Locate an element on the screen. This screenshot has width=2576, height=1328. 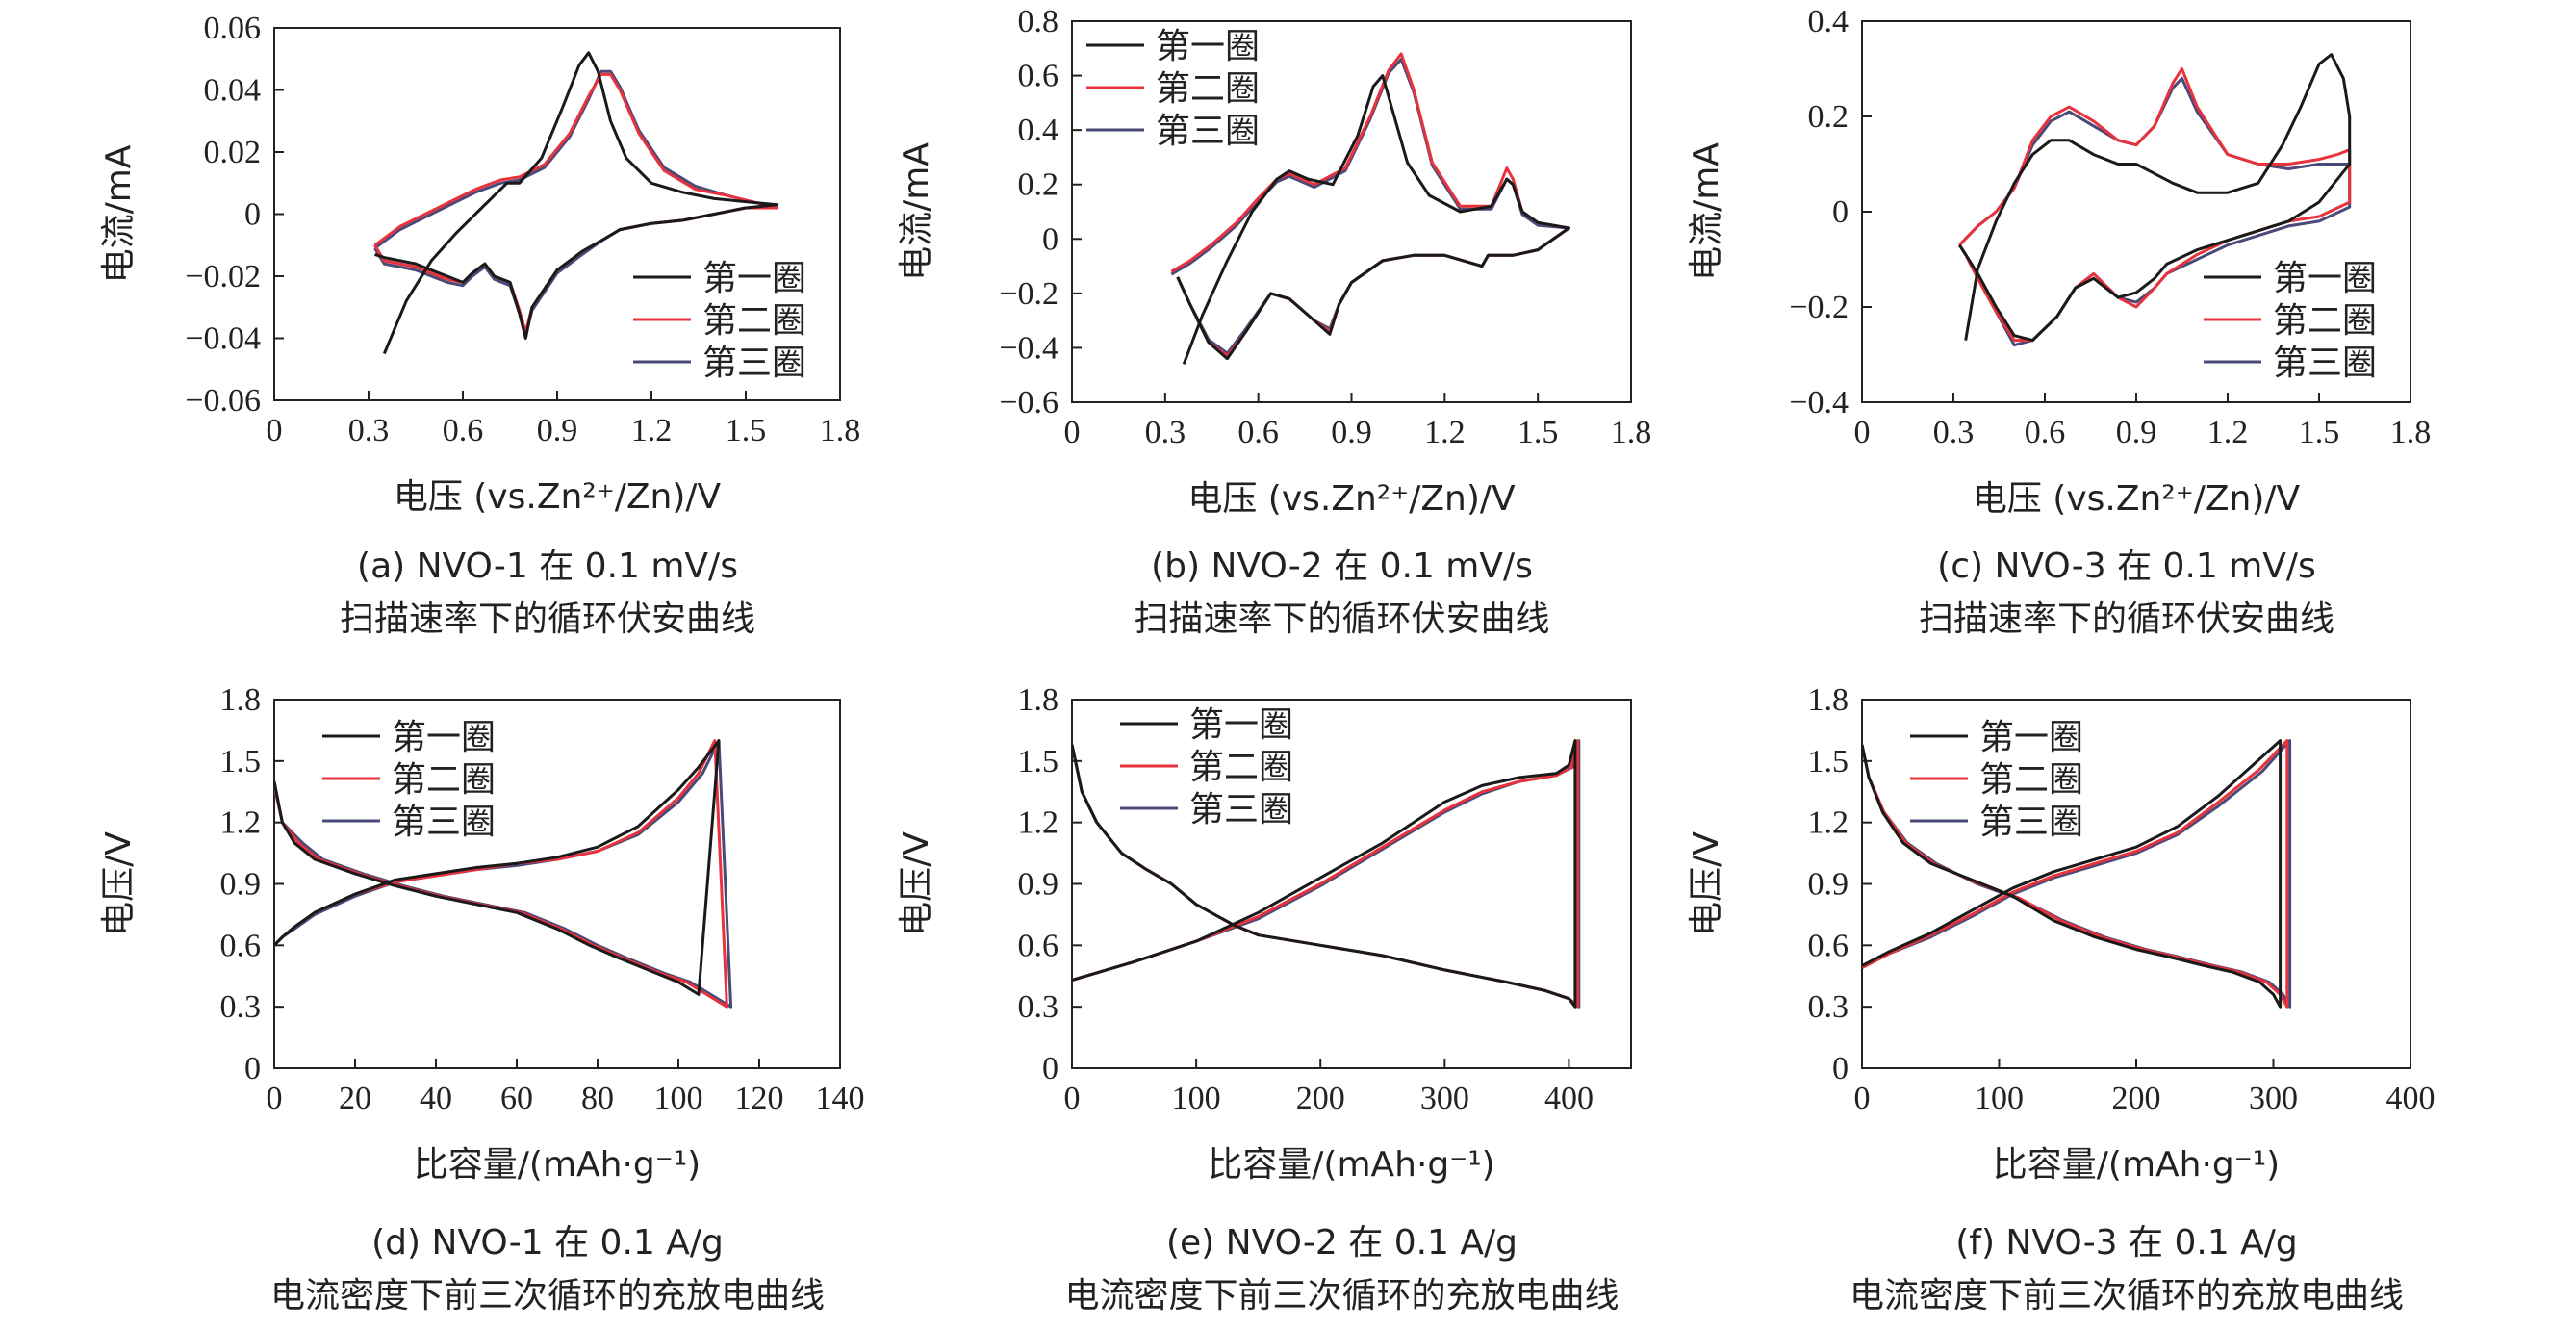
y-tick-label: 0.9 is located at coordinates (241, 885).